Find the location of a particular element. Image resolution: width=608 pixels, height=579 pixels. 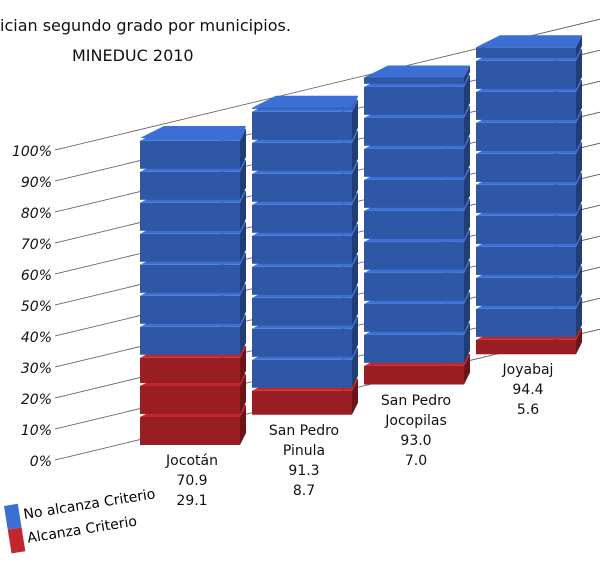

value-label: 93.0 is located at coordinates (416, 440).